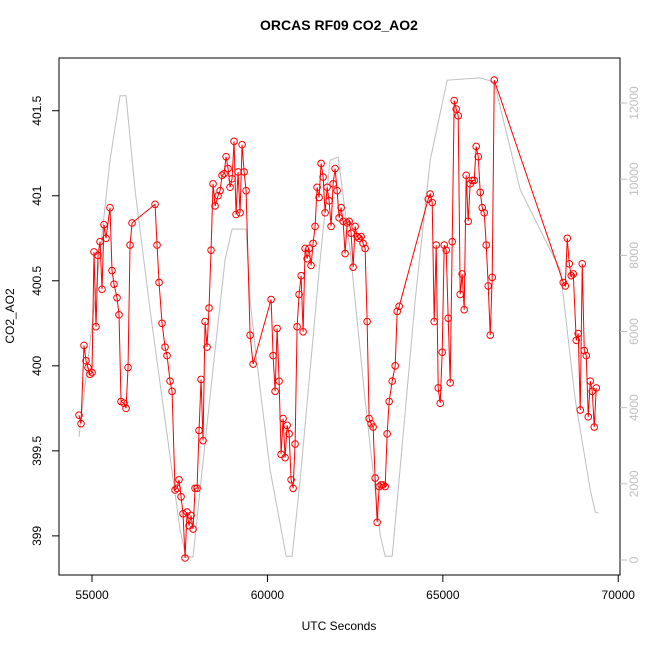 The height and width of the screenshot is (650, 650). I want to click on y2-tick-label: 10000, so click(634, 179).